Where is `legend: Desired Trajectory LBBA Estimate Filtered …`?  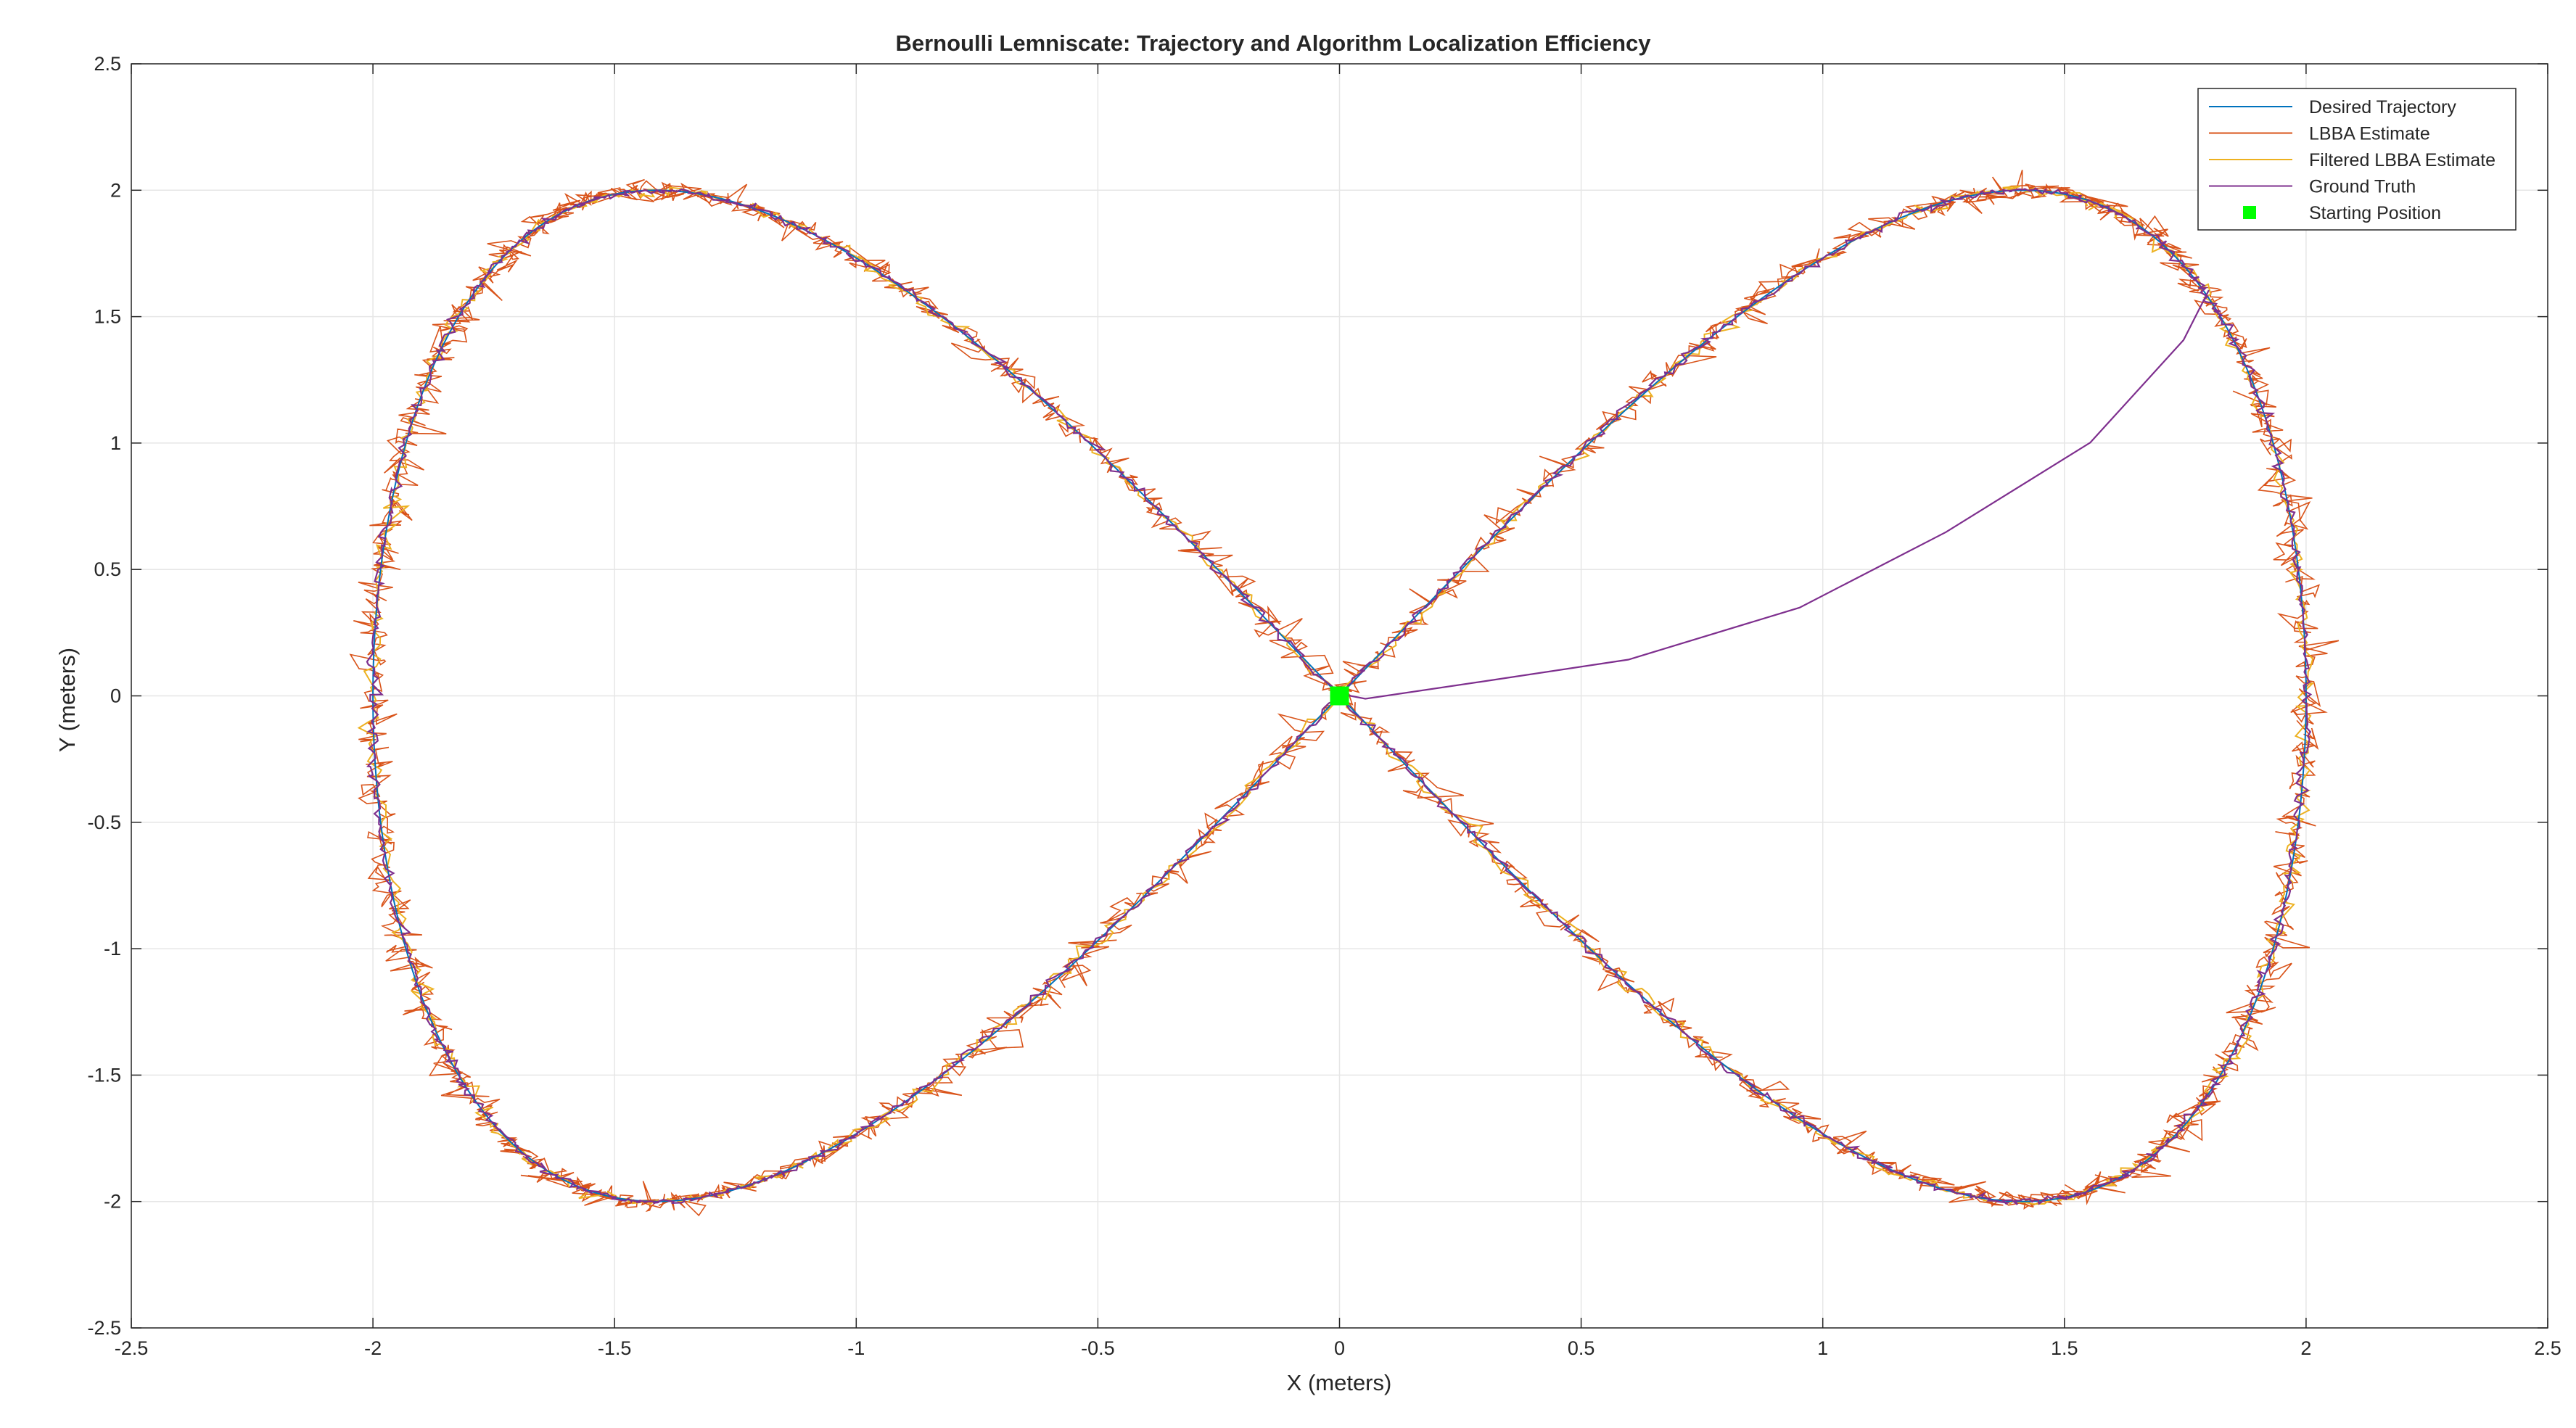
legend: Desired Trajectory LBBA Estimate Filtered … is located at coordinates (2357, 159).